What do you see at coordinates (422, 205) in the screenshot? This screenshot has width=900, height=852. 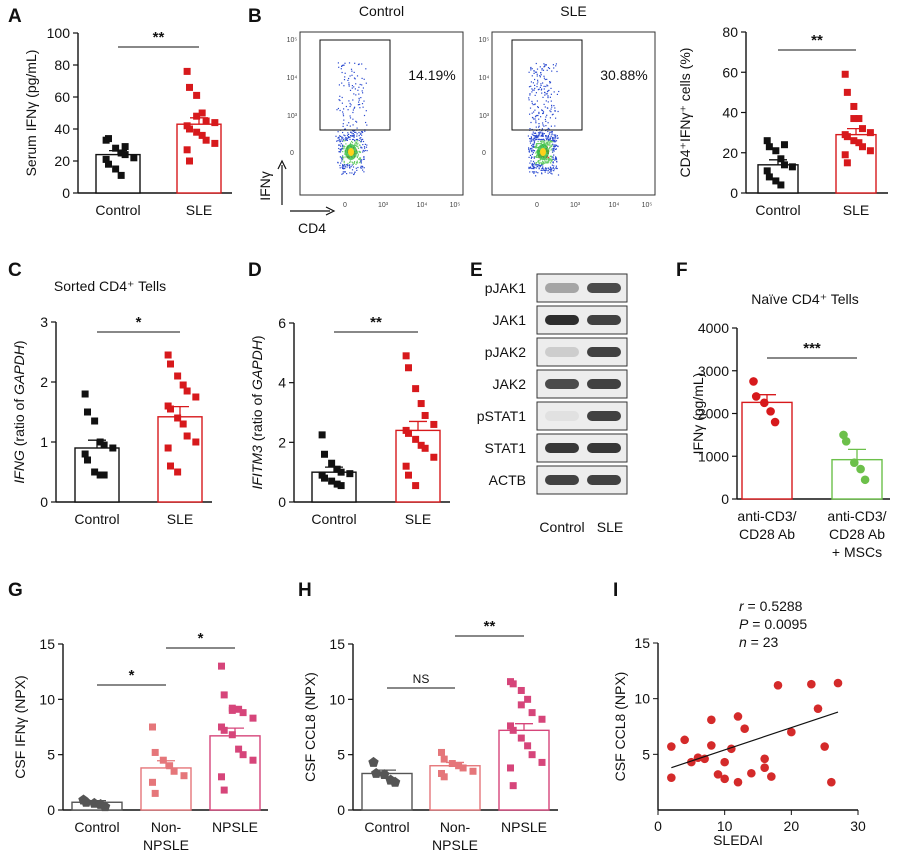 I see `x-tick-label: 10⁴` at bounding box center [422, 205].